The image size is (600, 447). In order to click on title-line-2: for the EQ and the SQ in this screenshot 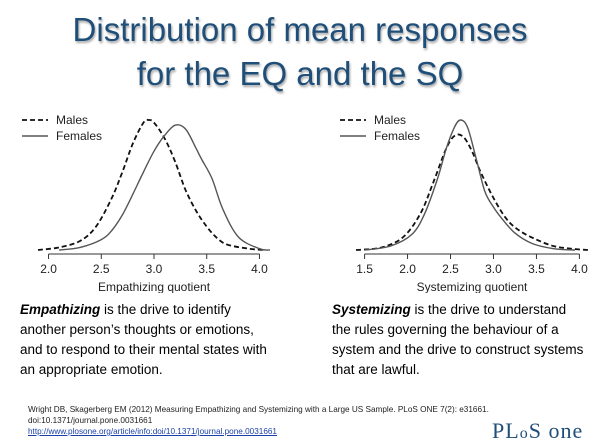, I will do `click(300, 73)`.